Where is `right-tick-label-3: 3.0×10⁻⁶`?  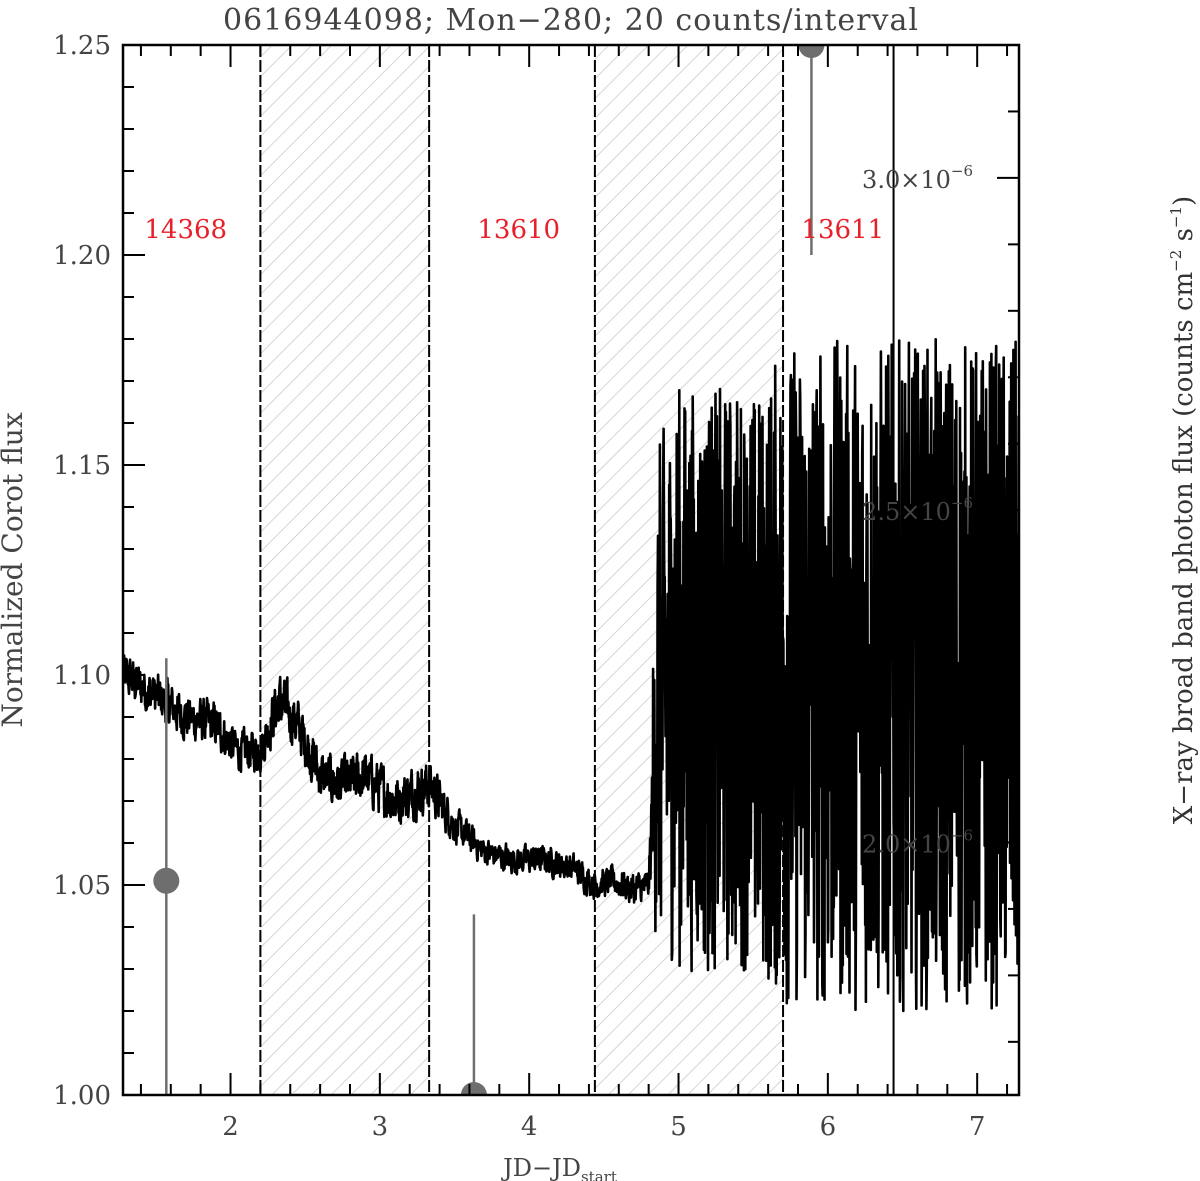
right-tick-label-3: 3.0×10⁻⁶ is located at coordinates (917, 178).